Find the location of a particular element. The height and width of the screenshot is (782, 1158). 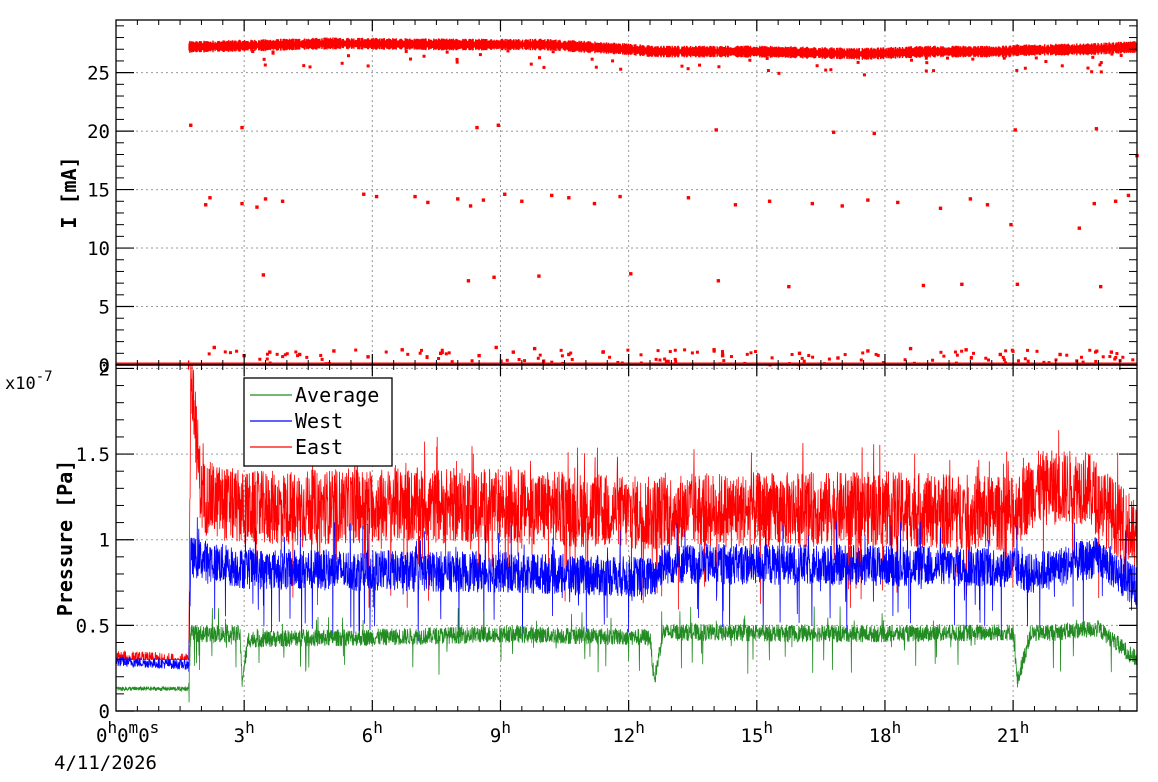

current-y-tick-label: 5 is located at coordinates (104, 308).